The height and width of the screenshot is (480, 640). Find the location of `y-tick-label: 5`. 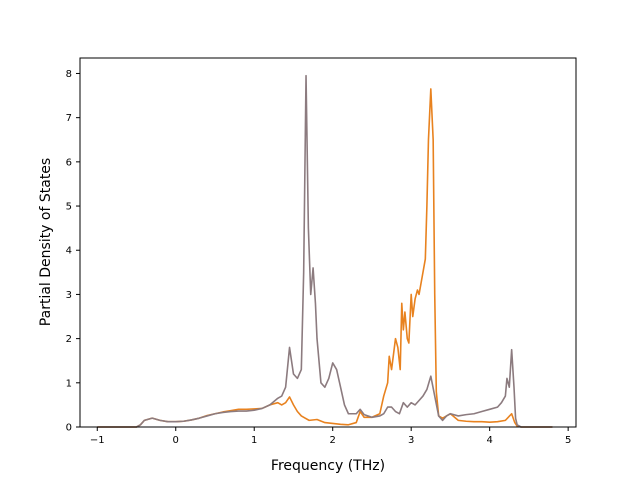

y-tick-label: 5 is located at coordinates (69, 207).